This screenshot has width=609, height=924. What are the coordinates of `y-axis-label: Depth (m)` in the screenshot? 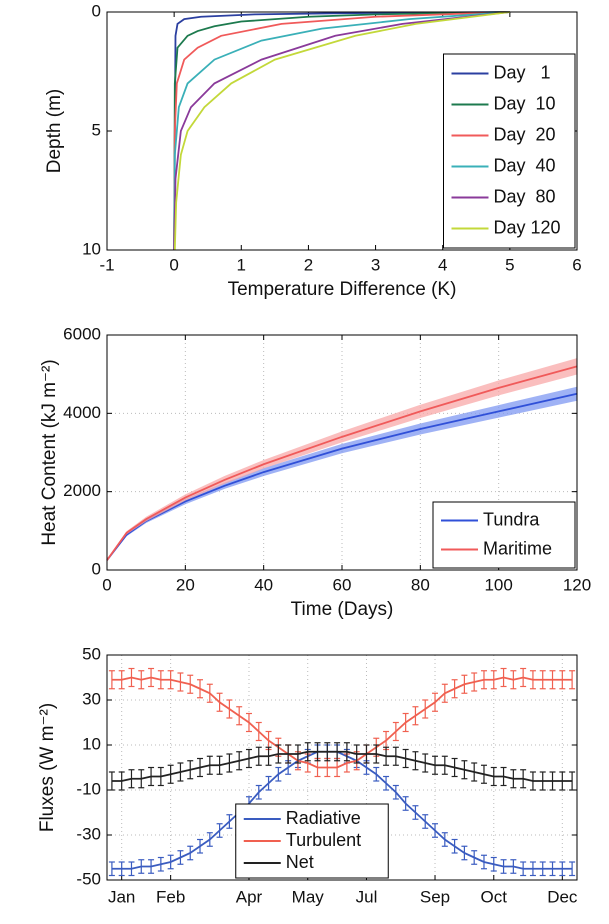 It's located at (54, 131).